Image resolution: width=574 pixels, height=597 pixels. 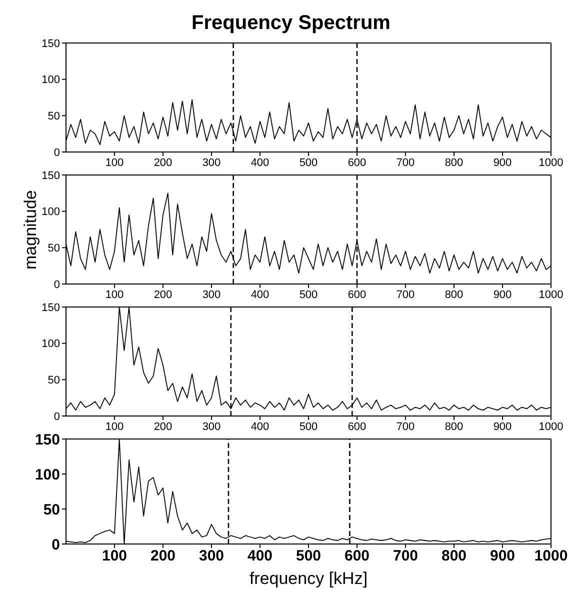 I want to click on x-axis-title: frequency [kHz], so click(x=308, y=578).